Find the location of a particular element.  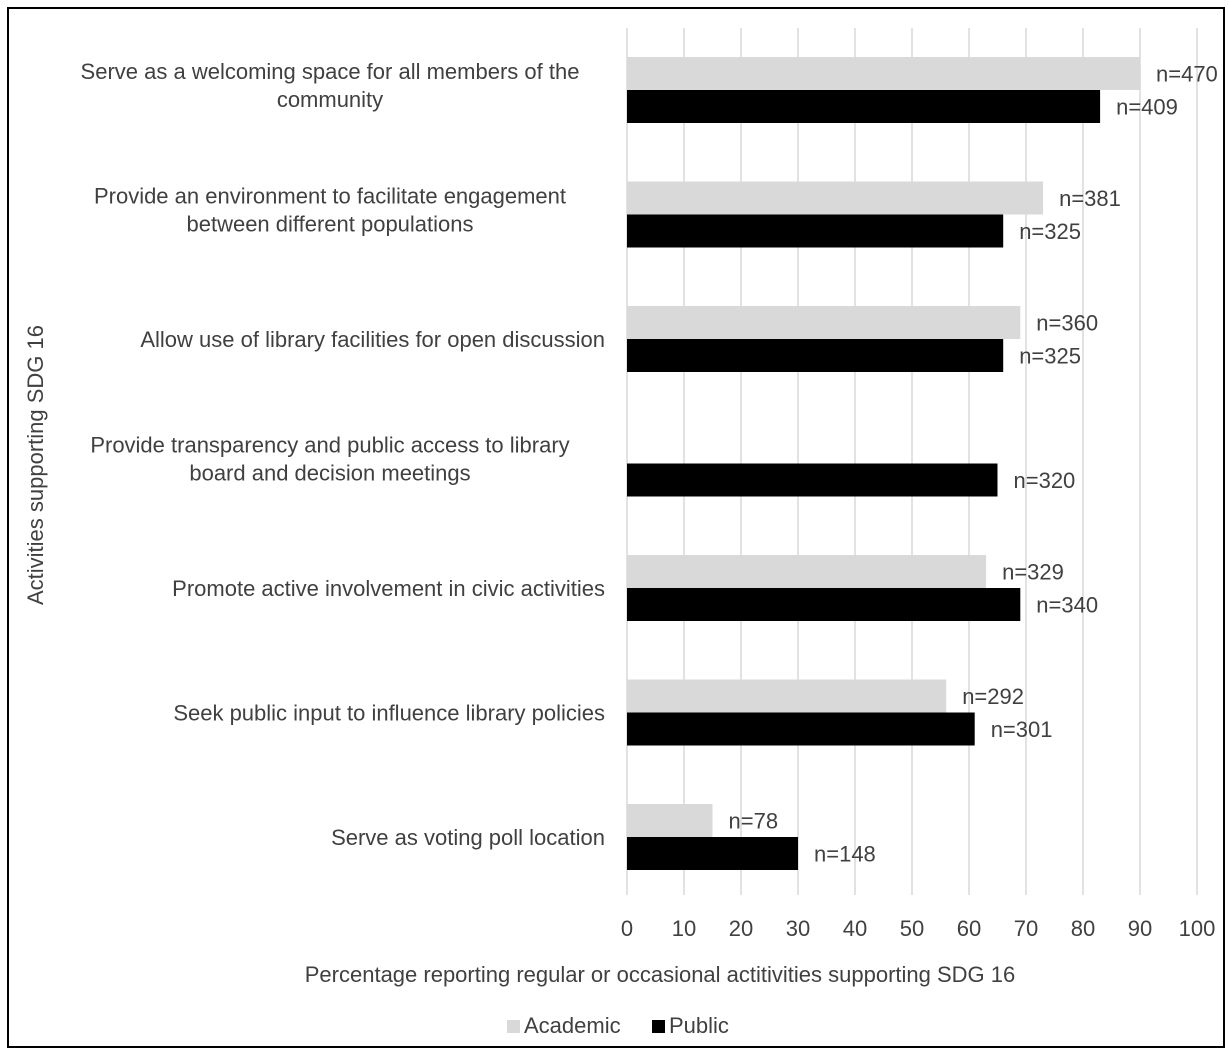

x-tick-label: 80 is located at coordinates (1083, 928).